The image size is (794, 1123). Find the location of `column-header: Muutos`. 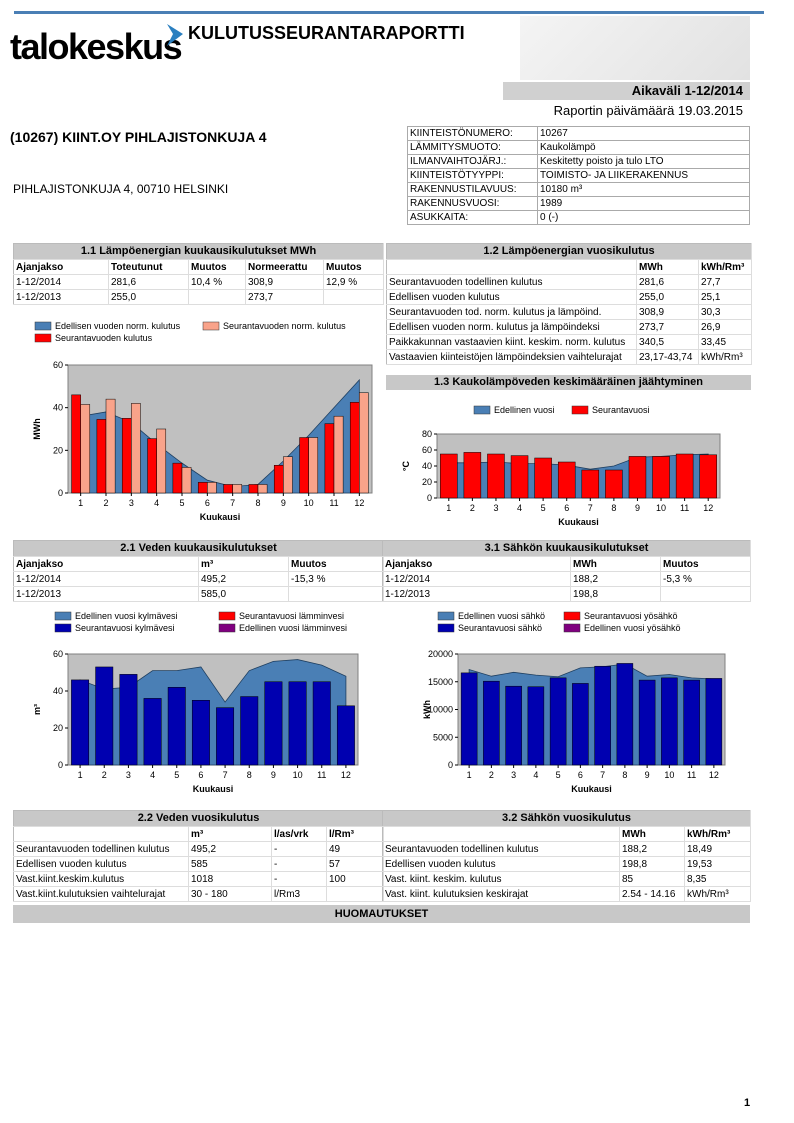

column-header: Muutos is located at coordinates (705, 564).